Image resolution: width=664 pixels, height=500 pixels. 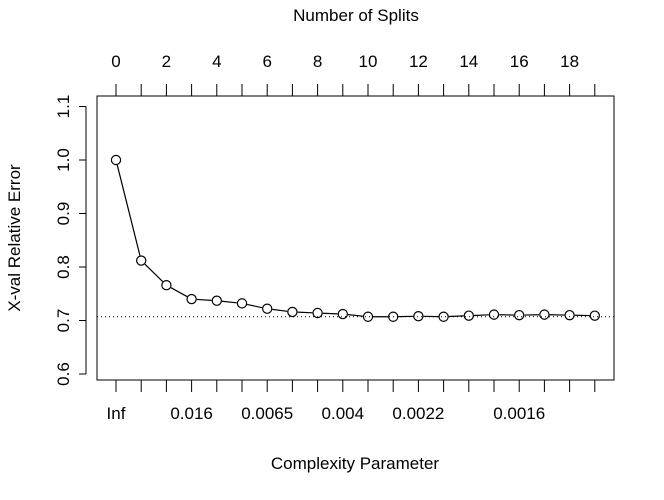 I want to click on top-tick-label: 4, so click(x=216, y=61).